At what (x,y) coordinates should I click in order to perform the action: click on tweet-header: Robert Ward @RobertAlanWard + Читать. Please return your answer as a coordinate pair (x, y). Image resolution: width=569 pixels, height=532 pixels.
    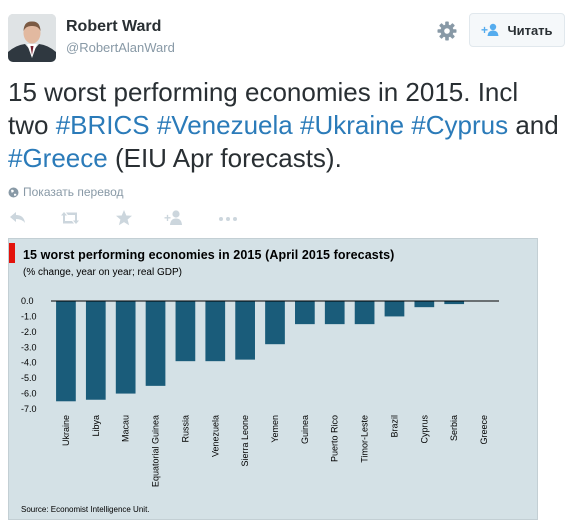
    Looking at the image, I should click on (286, 36).